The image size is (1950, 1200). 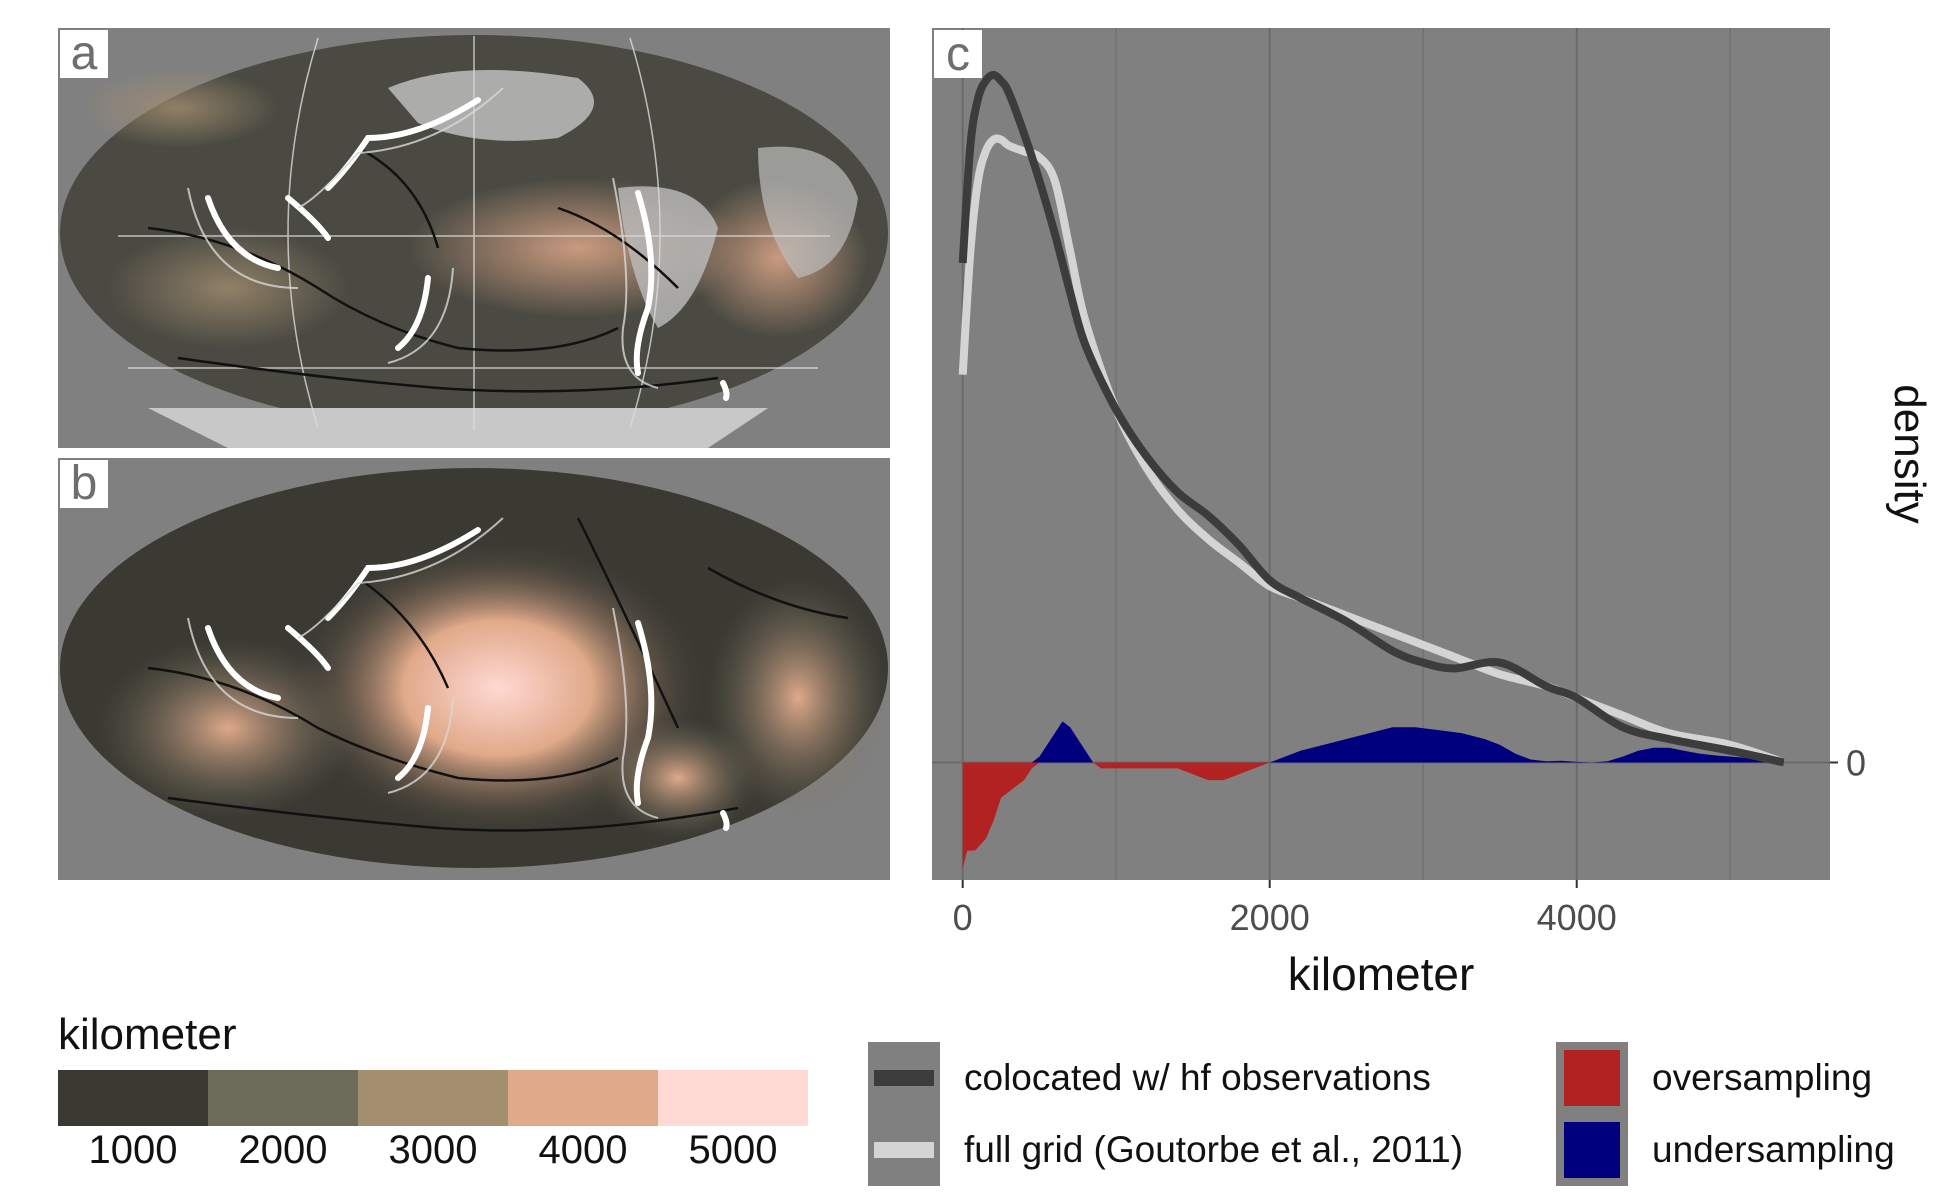 I want to click on distance-field, so click(x=228, y=728).